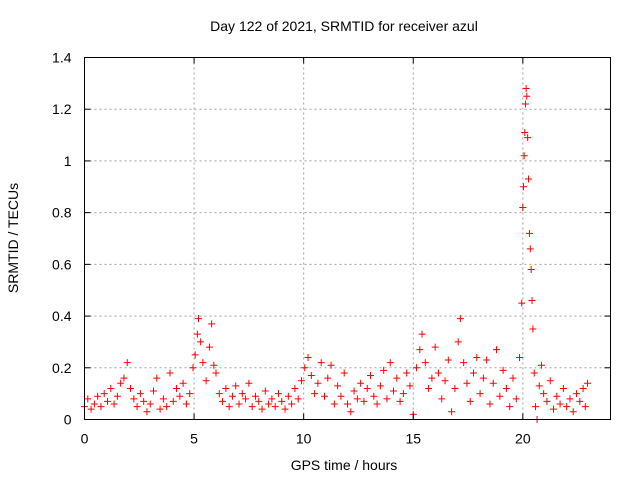  Describe the element at coordinates (194, 439) in the screenshot. I see `x-tick-label: 5` at that location.